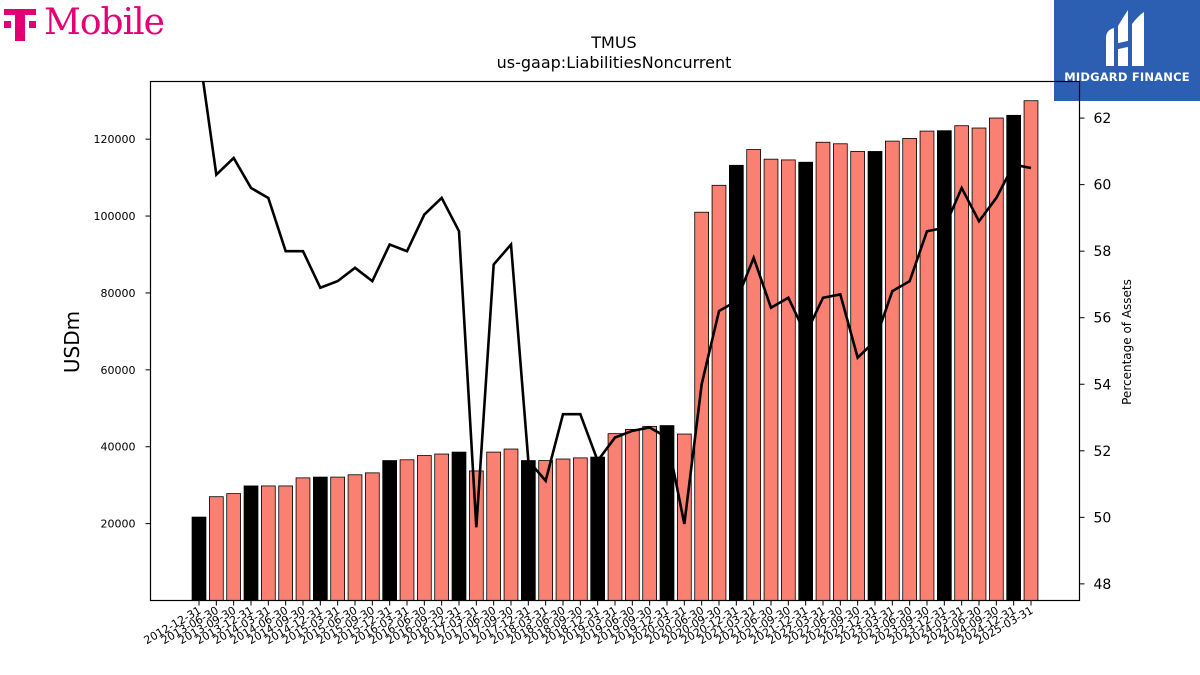 Image resolution: width=1200 pixels, height=675 pixels. What do you see at coordinates (613, 42) in the screenshot?
I see `chart-title: TMUS` at bounding box center [613, 42].